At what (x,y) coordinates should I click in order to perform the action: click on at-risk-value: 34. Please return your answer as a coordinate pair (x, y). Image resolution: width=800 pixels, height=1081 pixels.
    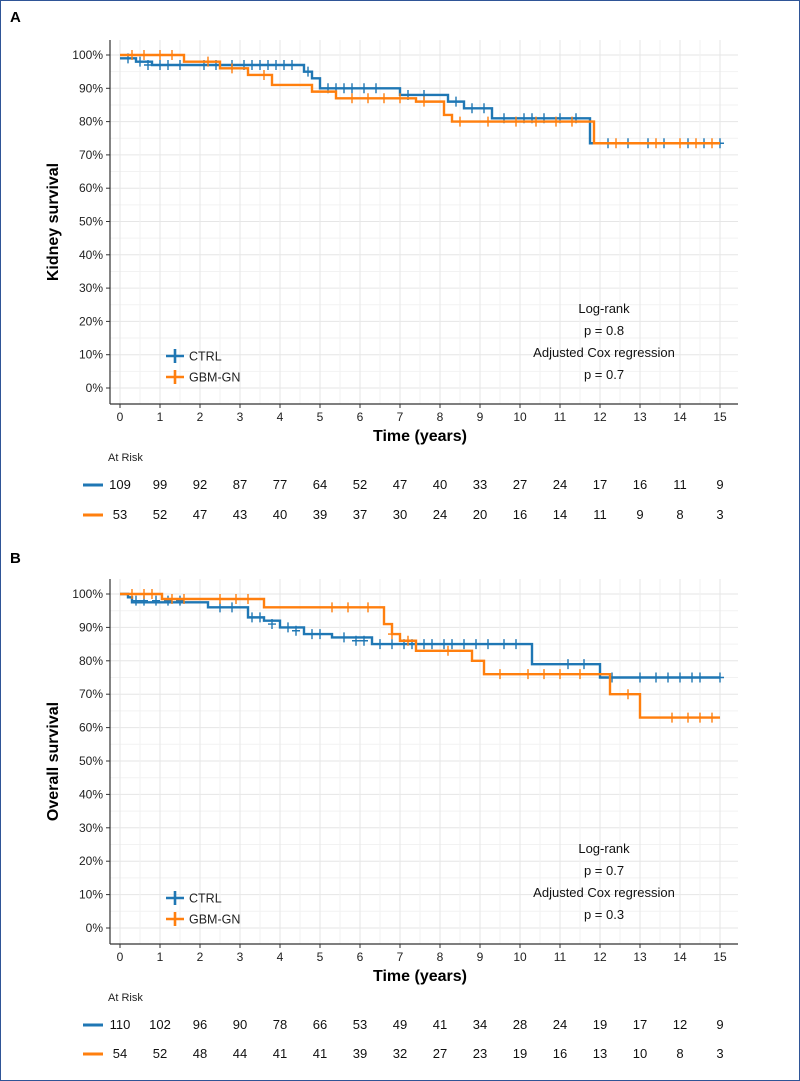
    Looking at the image, I should click on (480, 1024).